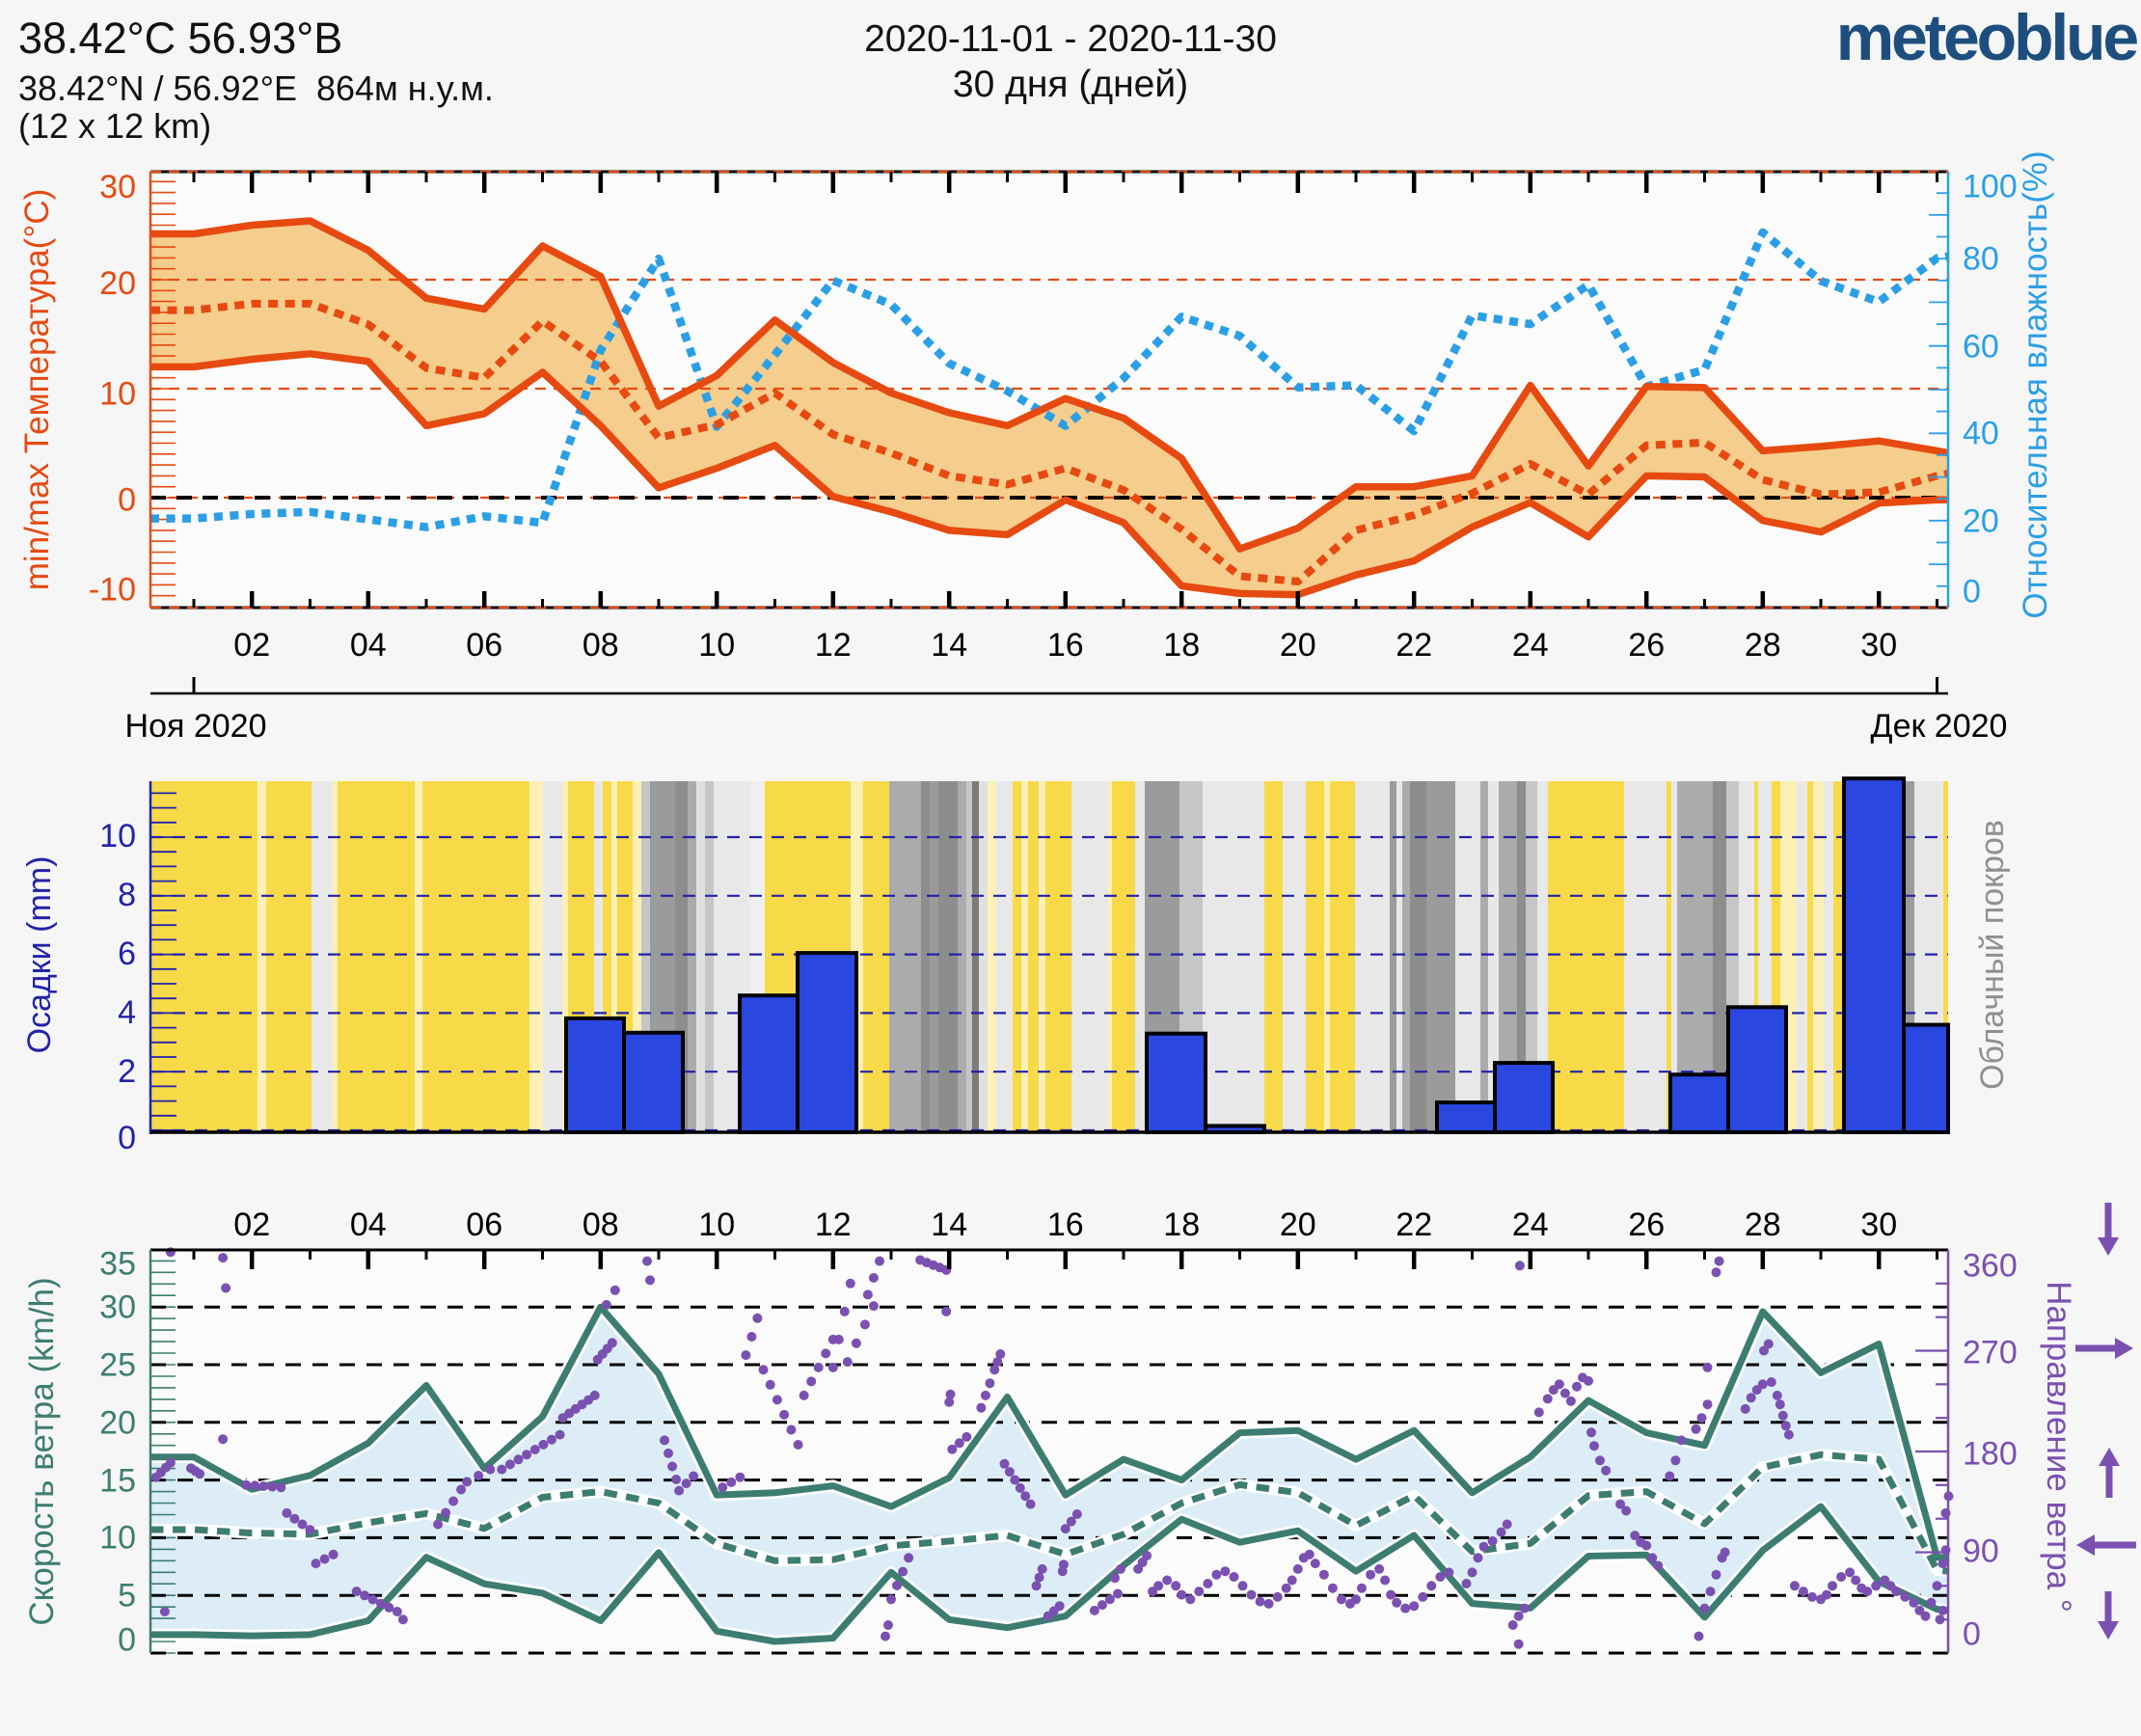  What do you see at coordinates (127, 1596) in the screenshot?
I see `svg-text: 5` at bounding box center [127, 1596].